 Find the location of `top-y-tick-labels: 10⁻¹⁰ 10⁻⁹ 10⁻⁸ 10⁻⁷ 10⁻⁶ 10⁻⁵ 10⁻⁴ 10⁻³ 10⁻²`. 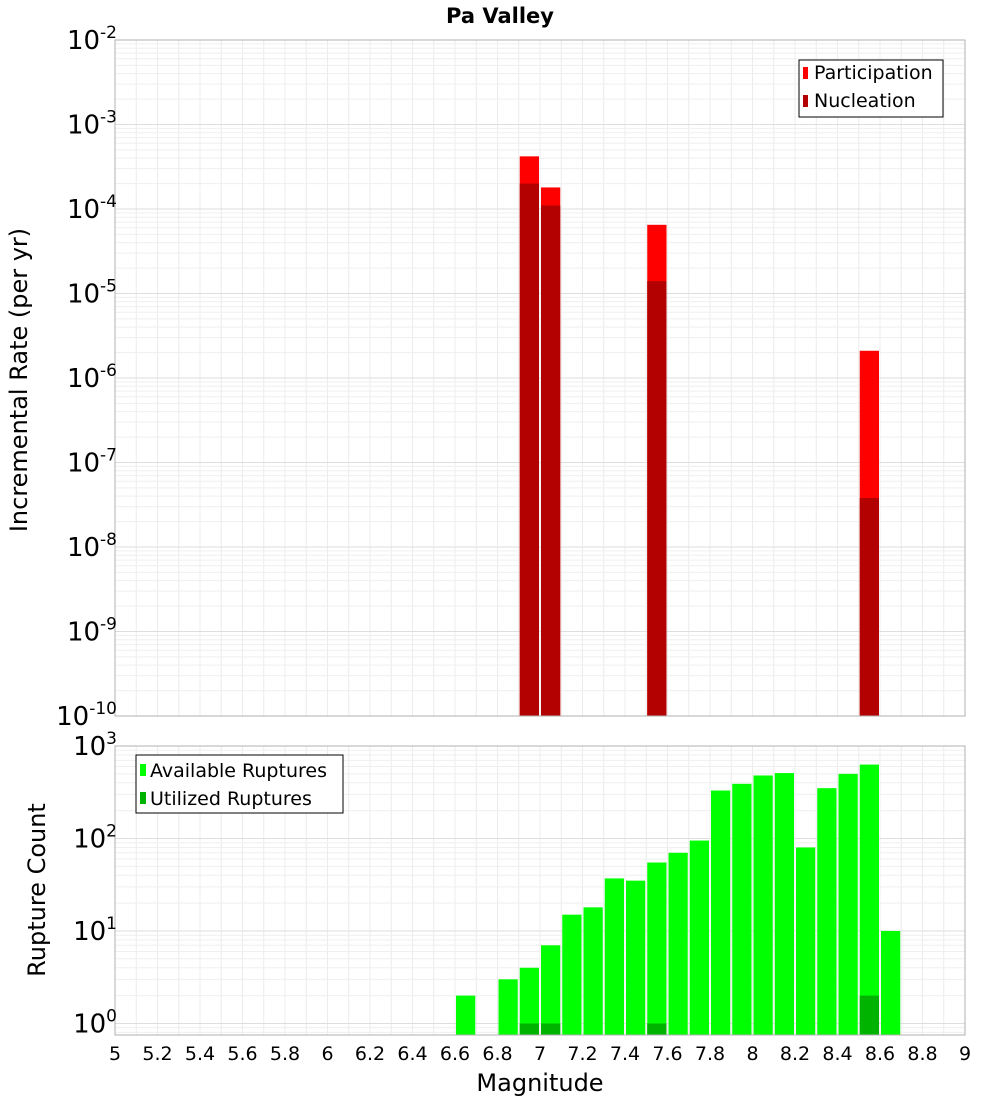

top-y-tick-labels: 10⁻¹⁰ 10⁻⁹ 10⁻⁸ 10⁻⁷ 10⁻⁶ 10⁻⁵ 10⁻⁴ 10⁻³ 10⁻² is located at coordinates (86, 377).